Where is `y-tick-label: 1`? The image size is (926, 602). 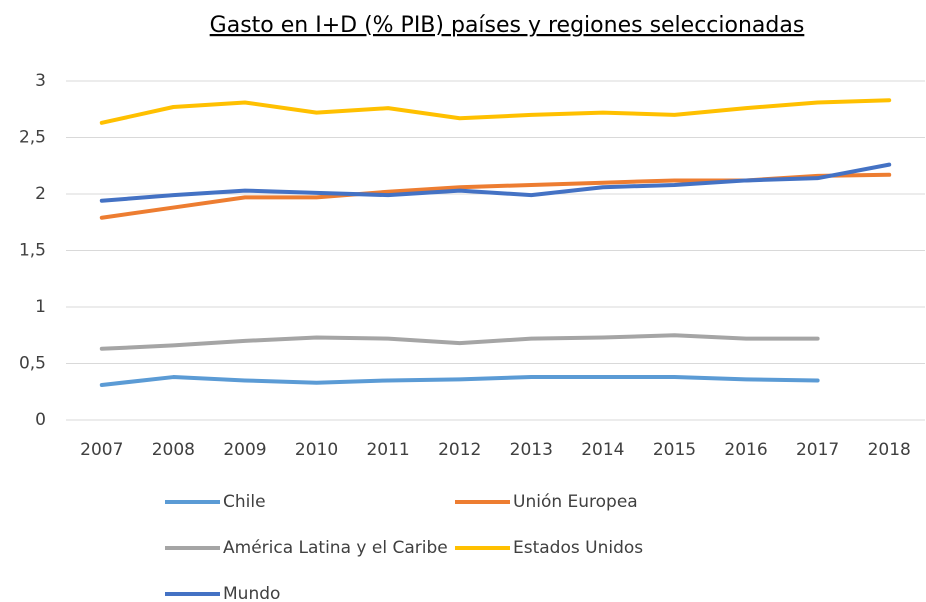
y-tick-label: 1 is located at coordinates (40, 307).